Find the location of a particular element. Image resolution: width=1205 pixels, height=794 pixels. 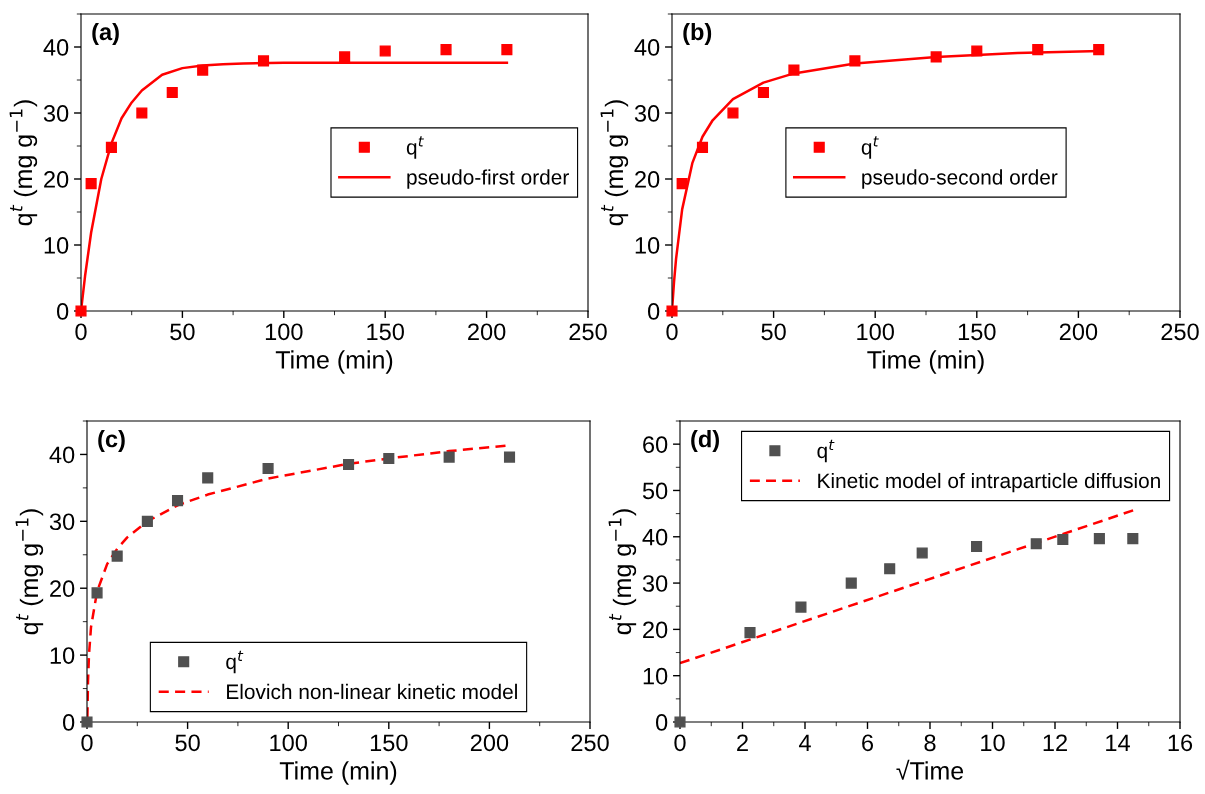

x-tick-label: 2 is located at coordinates (742, 742).